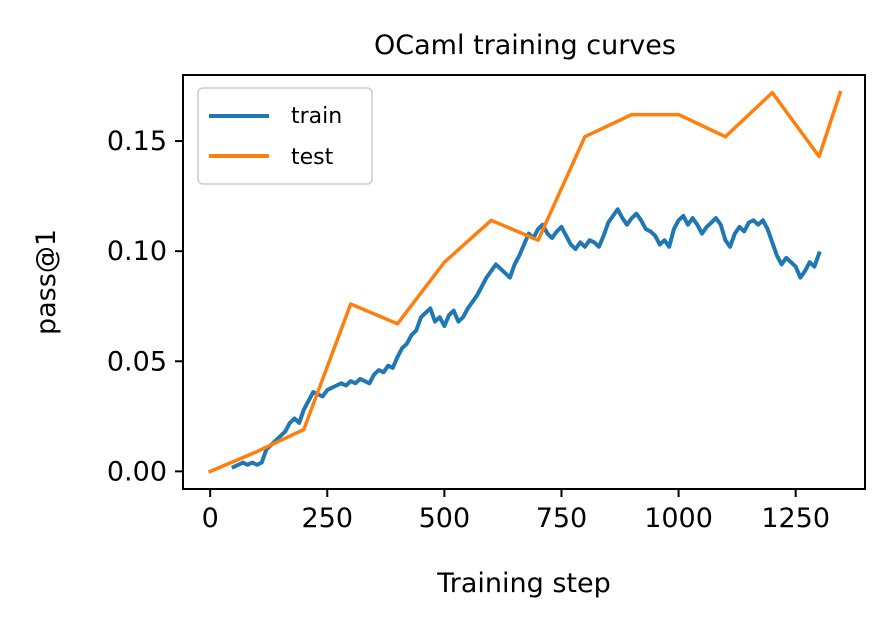 The width and height of the screenshot is (895, 628). Describe the element at coordinates (137, 251) in the screenshot. I see `y-tick-label: 0.10` at that location.